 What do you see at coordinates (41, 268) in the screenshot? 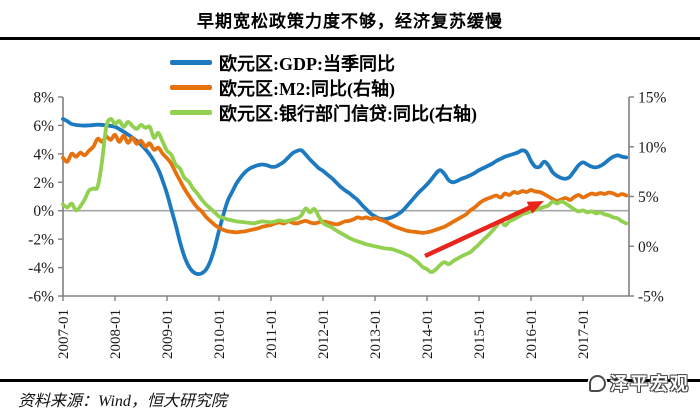
I see `svg-text: -4%` at bounding box center [41, 268].